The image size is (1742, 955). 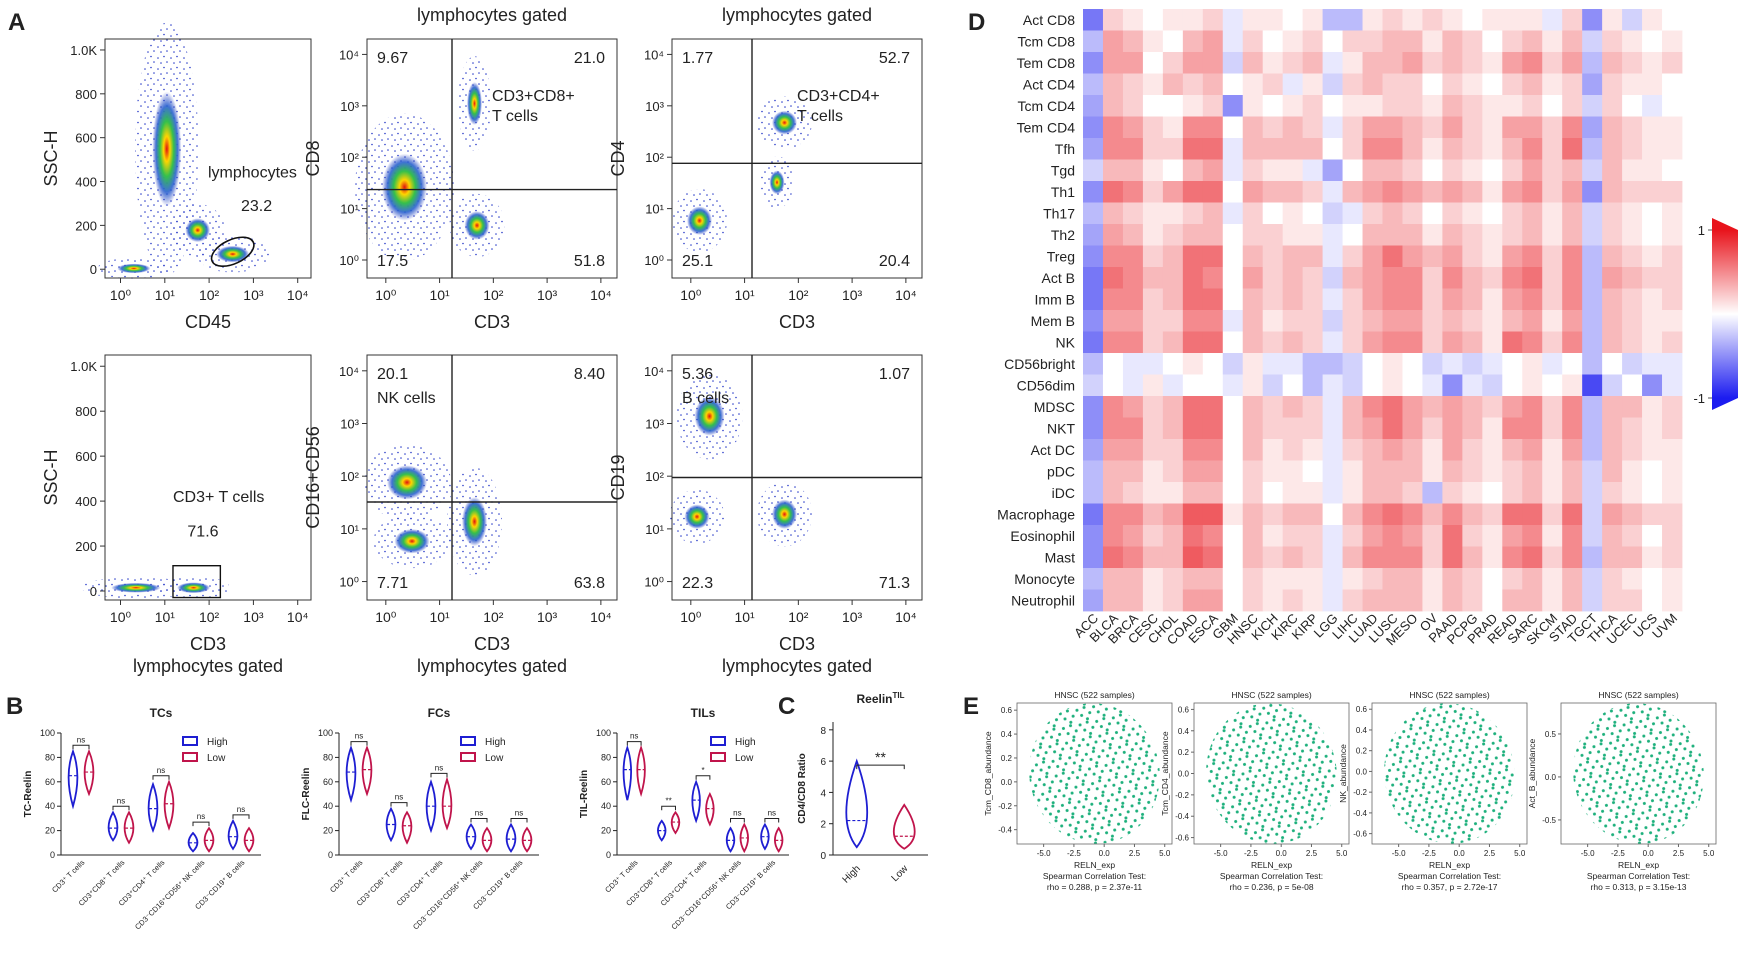 What do you see at coordinates (349, 582) in the screenshot?
I see `y-tick-label: 10⁰` at bounding box center [349, 582].